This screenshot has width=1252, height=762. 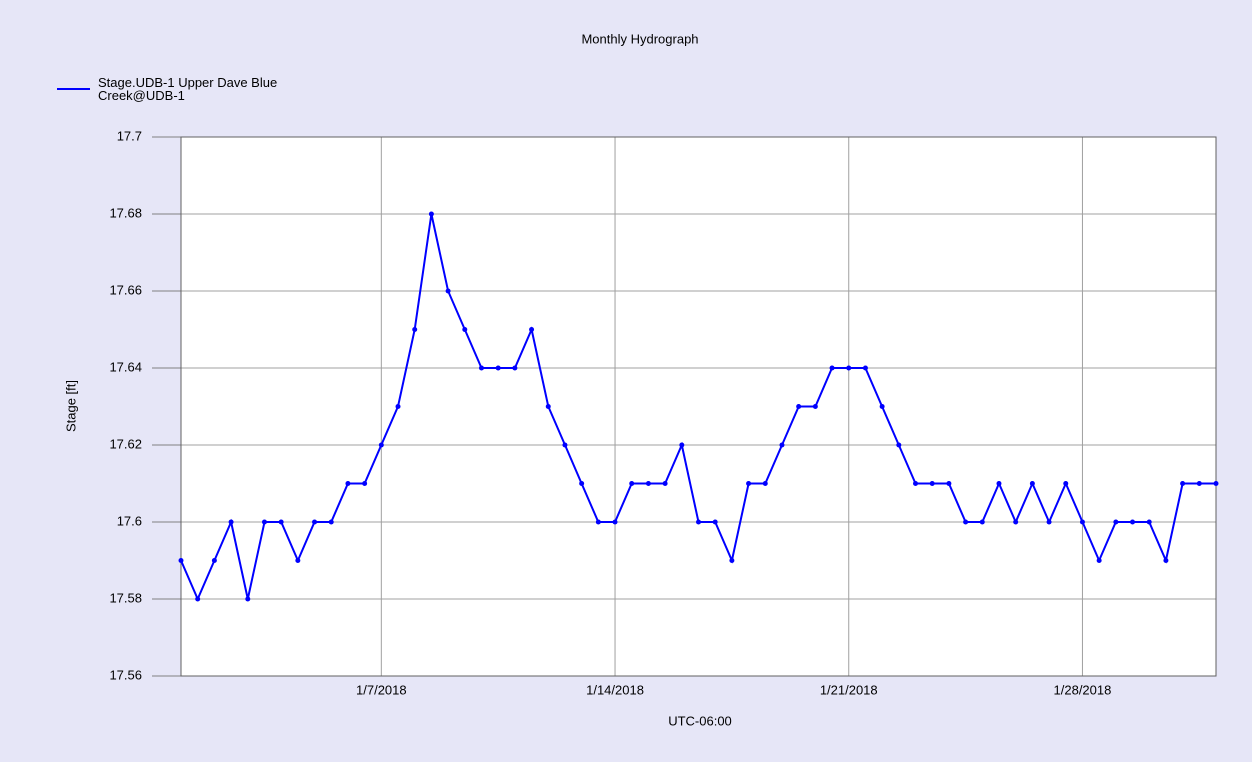 What do you see at coordinates (125, 289) in the screenshot?
I see `y-tick-label: 17.66` at bounding box center [125, 289].